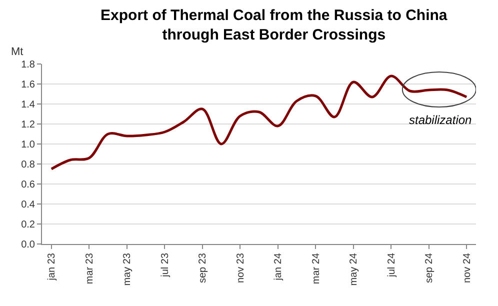 This screenshot has height=306, width=498. Describe the element at coordinates (28, 205) in the screenshot. I see `y-tick-label: 0.4` at that location.